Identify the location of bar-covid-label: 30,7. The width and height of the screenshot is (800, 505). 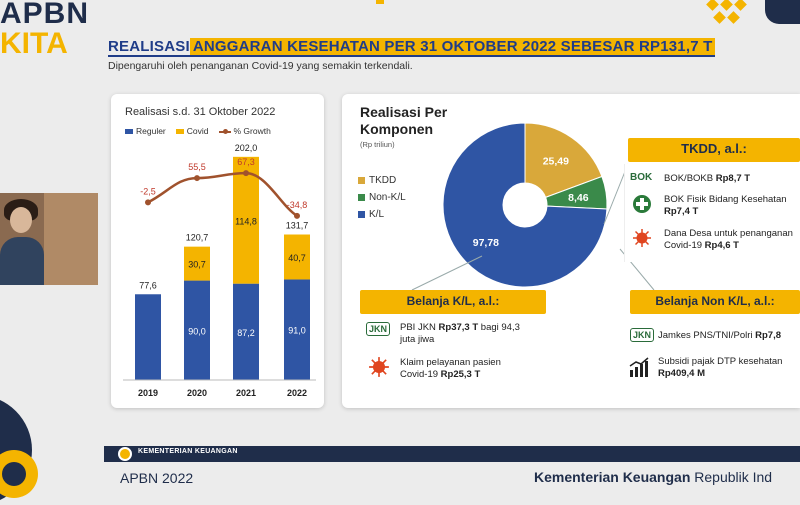
(197, 265).